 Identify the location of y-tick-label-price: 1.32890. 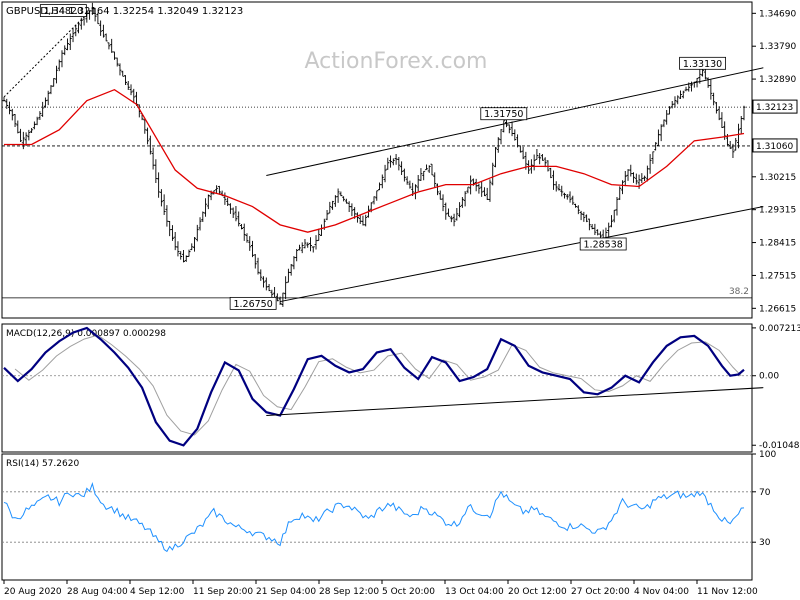
(777, 80).